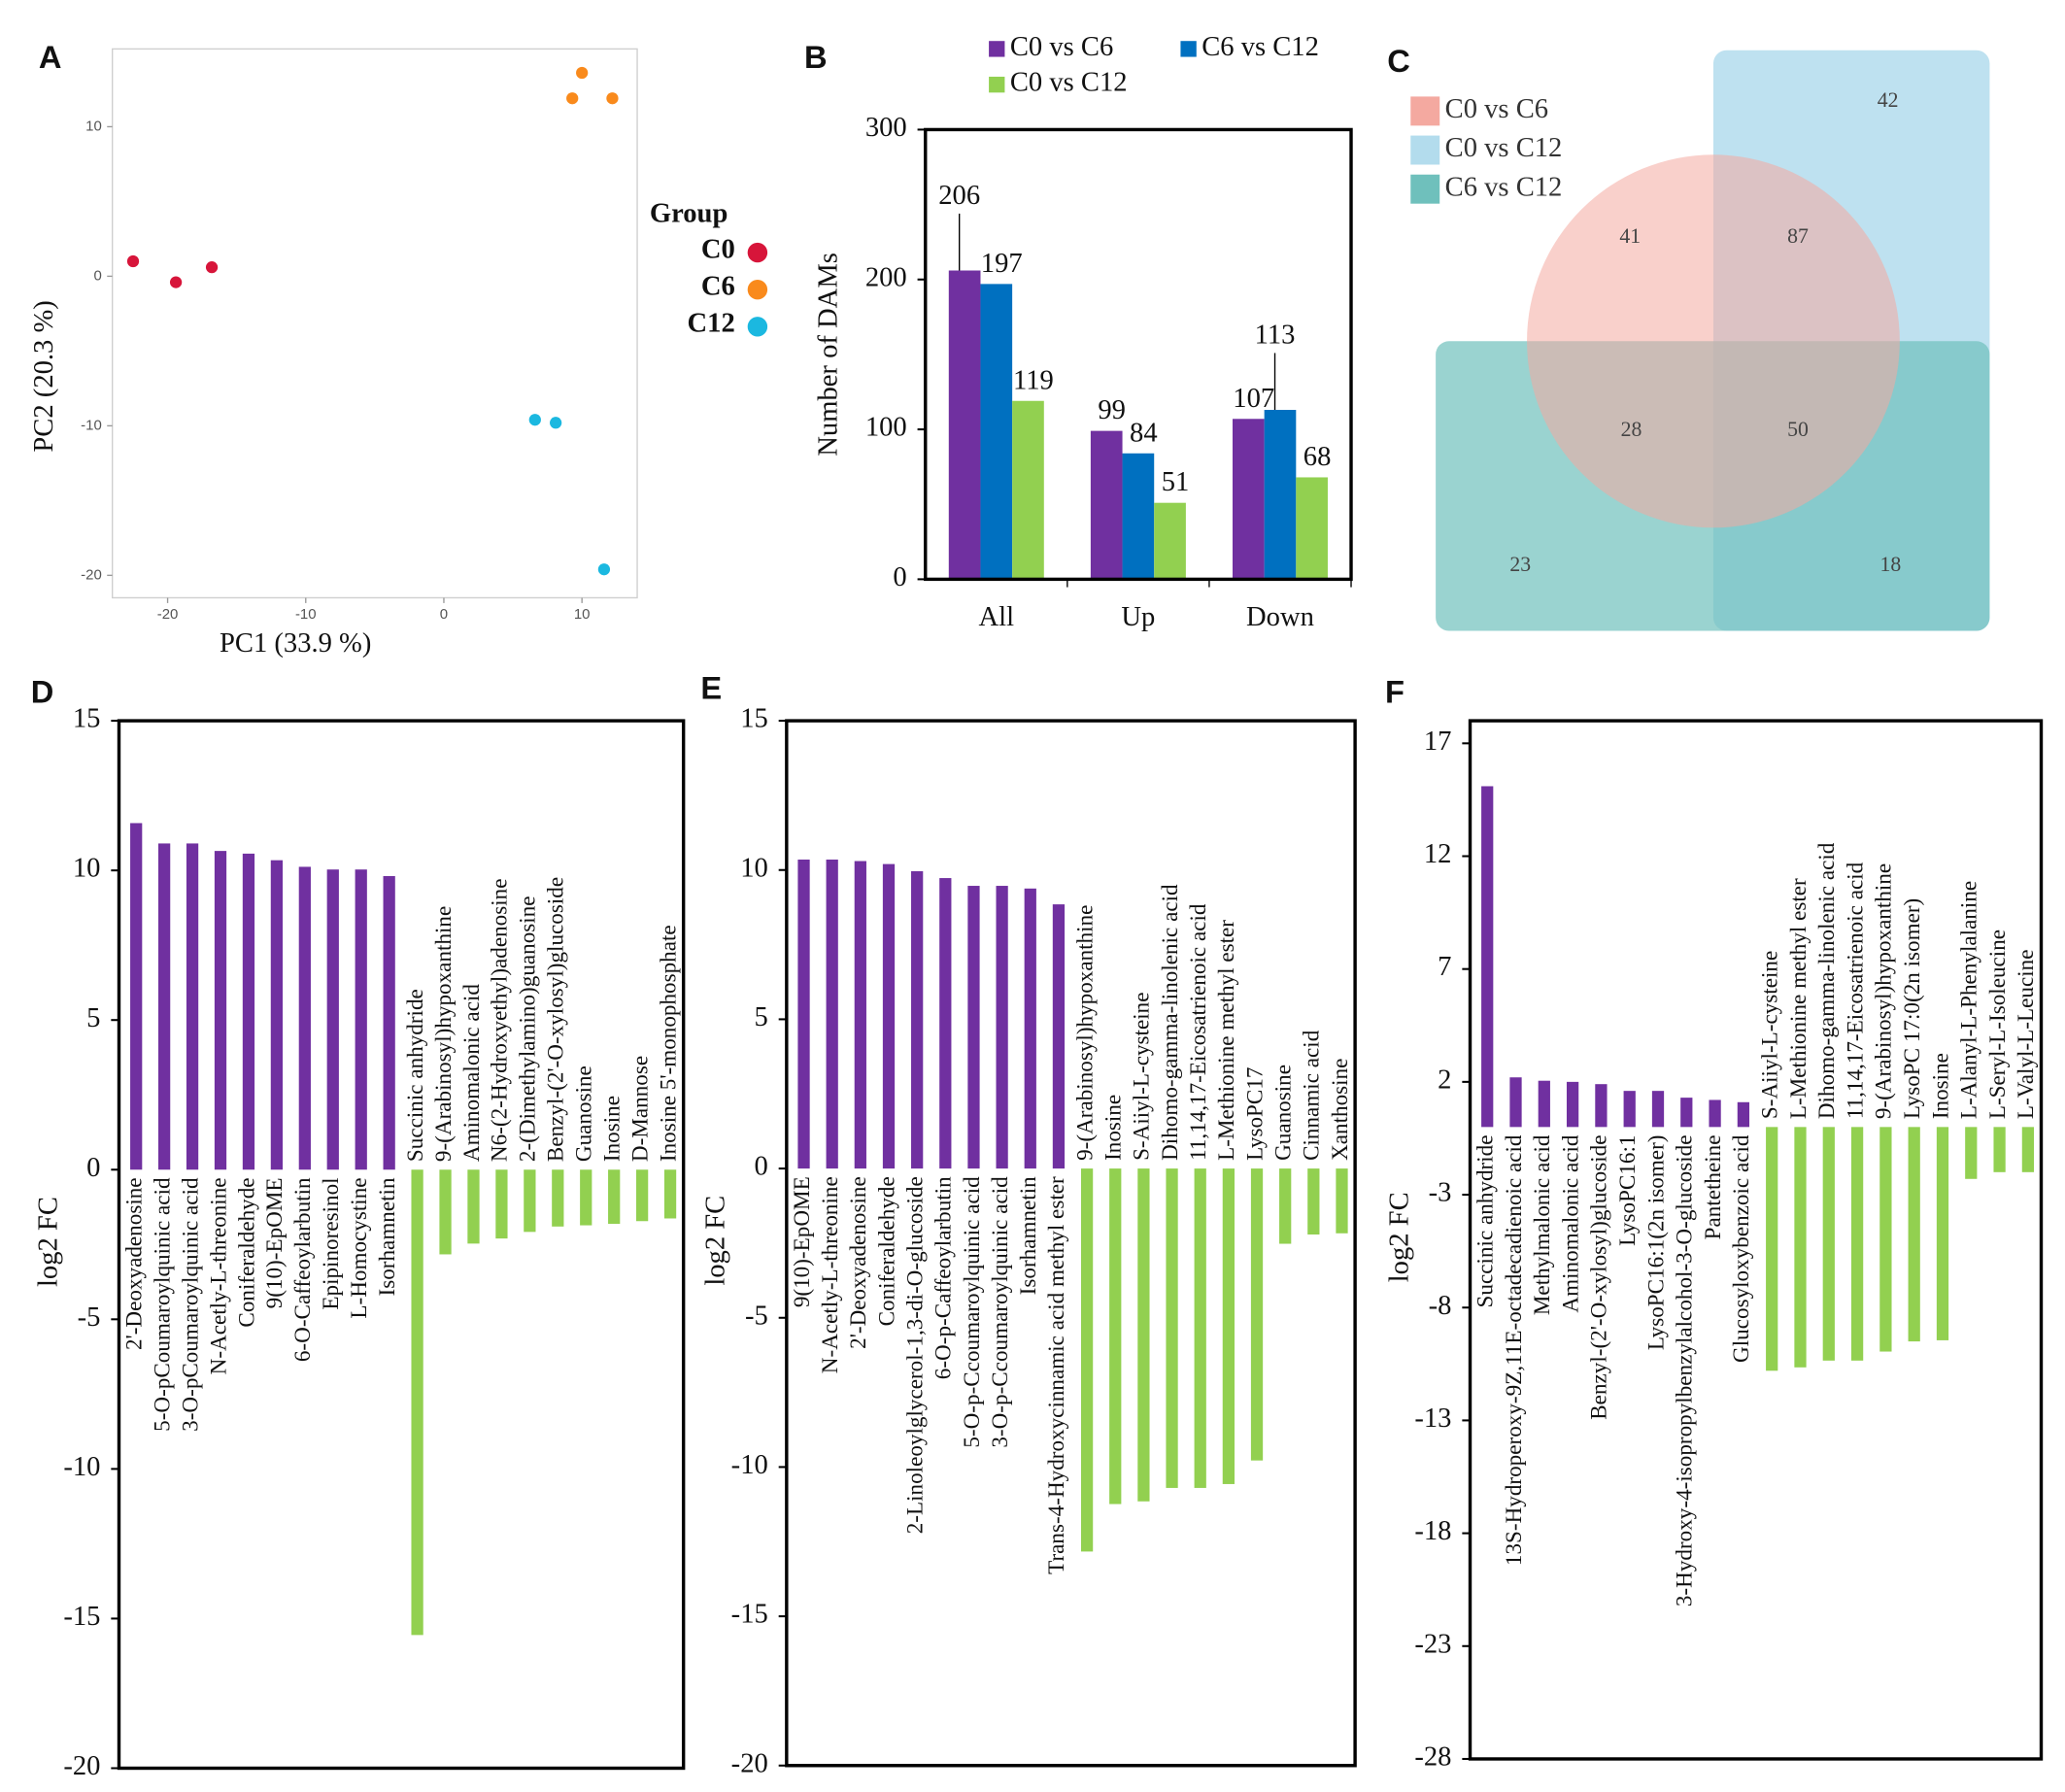 The image size is (2065, 1792). What do you see at coordinates (754, 719) in the screenshot?
I see `y-tick-label: 15` at bounding box center [754, 719].